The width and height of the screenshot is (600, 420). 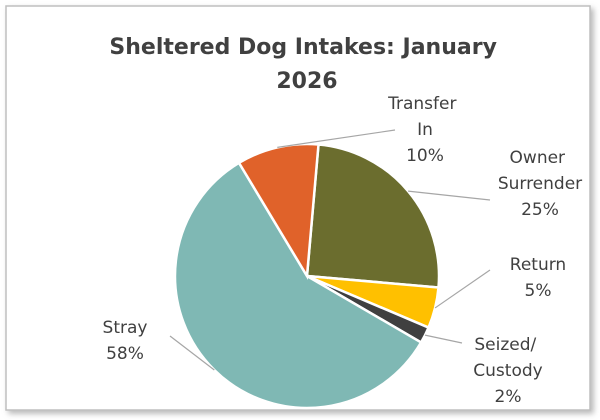 I want to click on value-label: 25%, so click(x=540, y=210).